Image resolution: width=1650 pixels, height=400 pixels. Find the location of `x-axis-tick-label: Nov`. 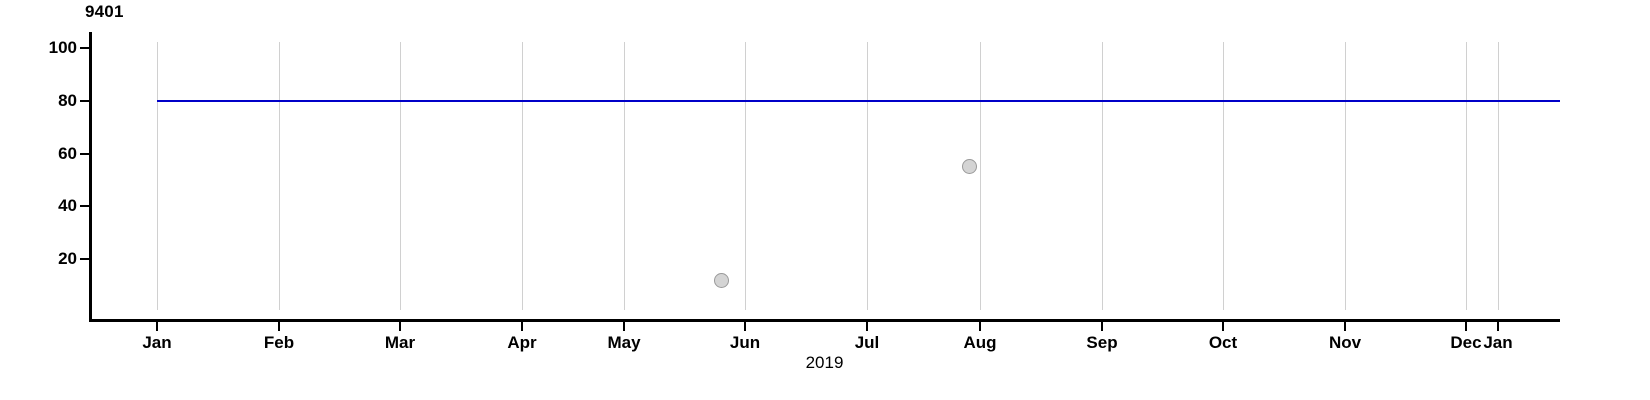

x-axis-tick-label: Nov is located at coordinates (1345, 342).